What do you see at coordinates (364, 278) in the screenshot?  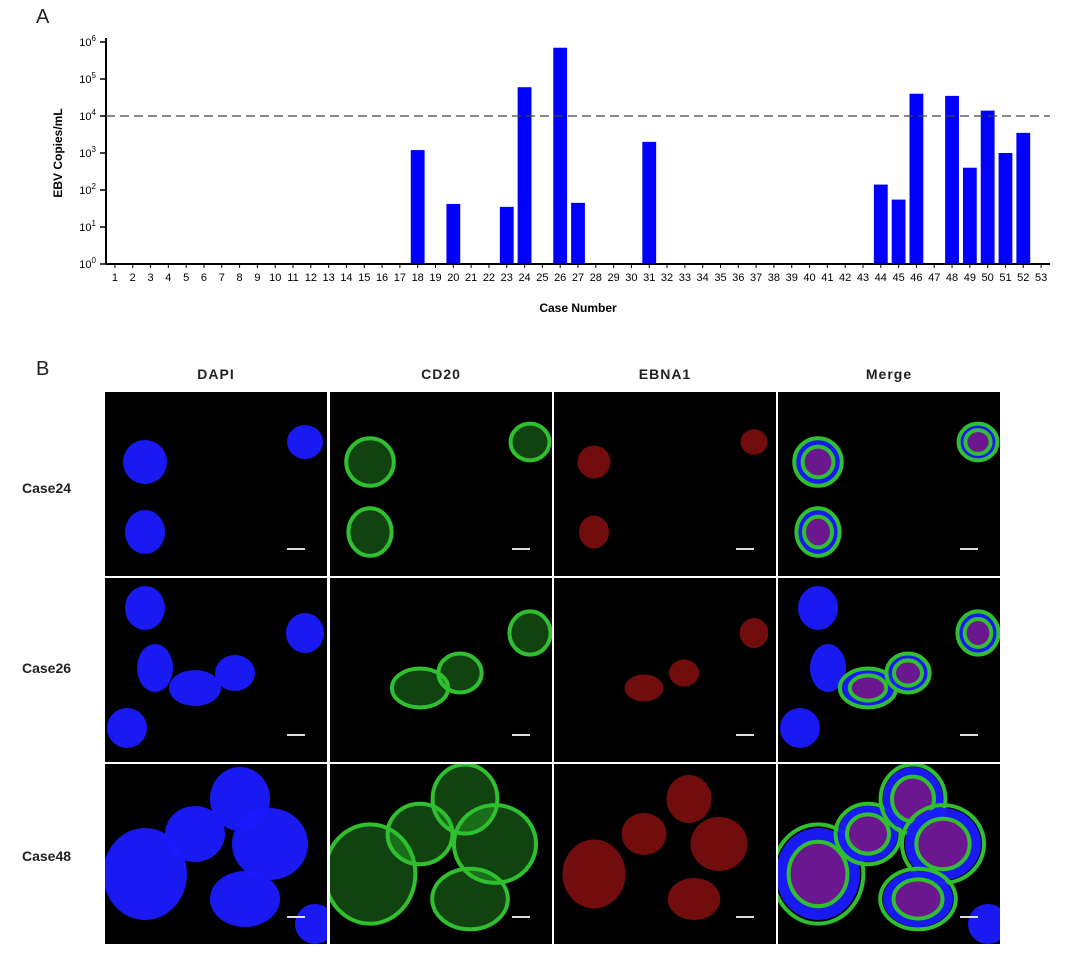 I see `x-tick-label: 15` at bounding box center [364, 278].